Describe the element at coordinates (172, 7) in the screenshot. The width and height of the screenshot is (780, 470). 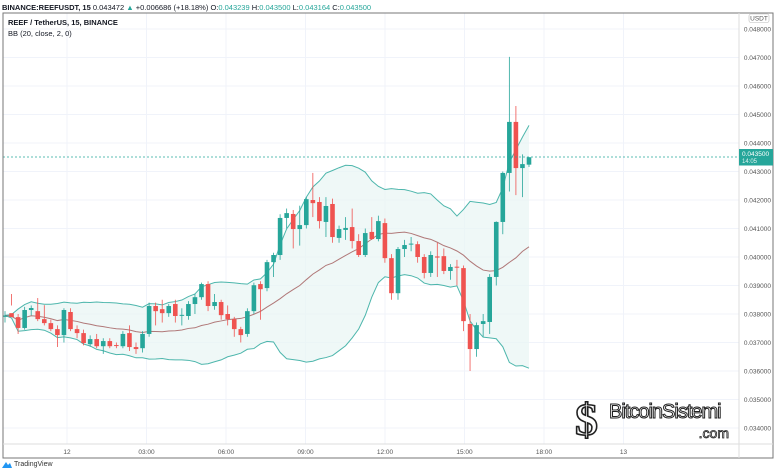
I see `price-change: +0.006686 (+18.18%)` at that location.